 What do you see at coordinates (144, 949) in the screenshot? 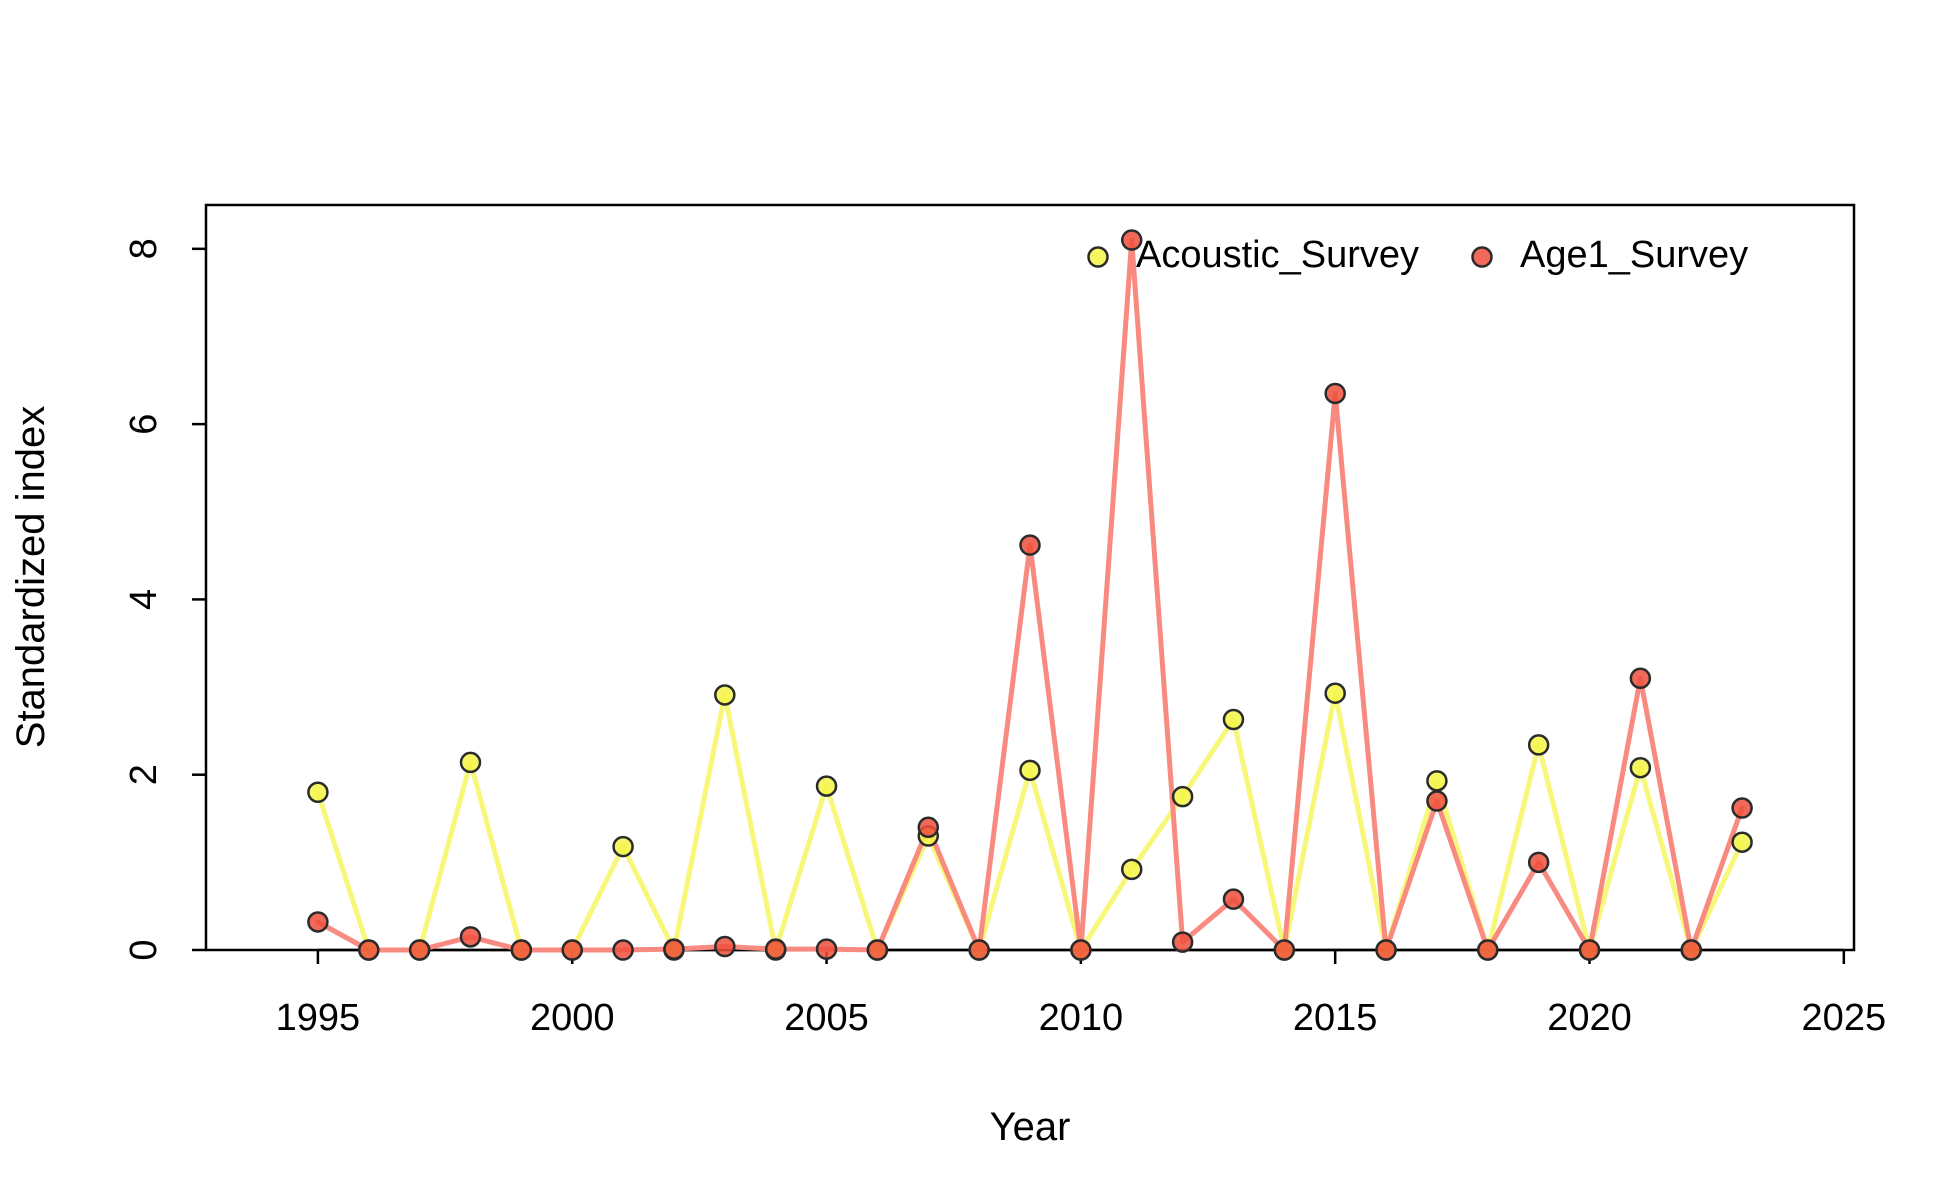
I see `y-tick-label: 0` at bounding box center [144, 949].